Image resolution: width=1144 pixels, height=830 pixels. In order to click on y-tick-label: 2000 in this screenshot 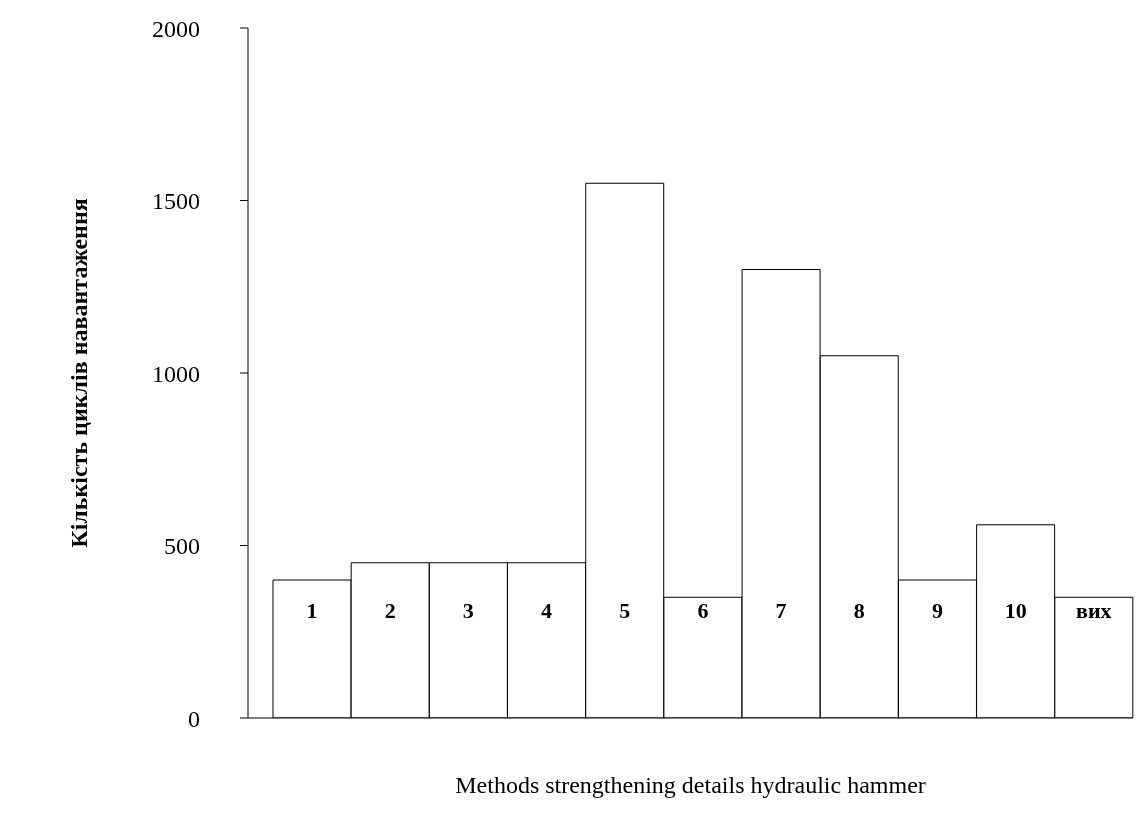, I will do `click(176, 28)`.